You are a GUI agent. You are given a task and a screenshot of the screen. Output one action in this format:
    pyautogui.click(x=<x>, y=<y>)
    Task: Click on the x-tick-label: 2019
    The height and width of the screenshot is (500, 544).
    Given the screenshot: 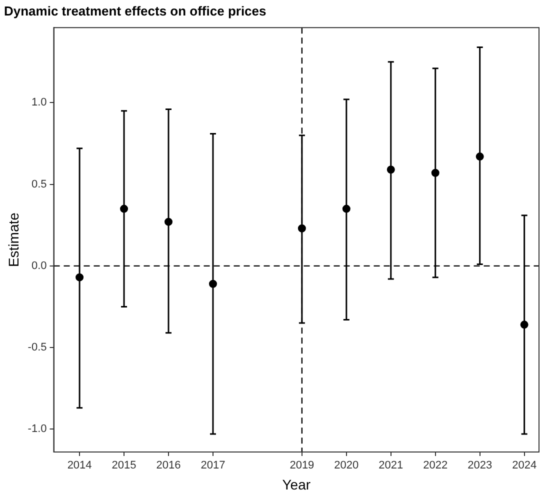 What is the action you would take?
    pyautogui.click(x=302, y=466)
    